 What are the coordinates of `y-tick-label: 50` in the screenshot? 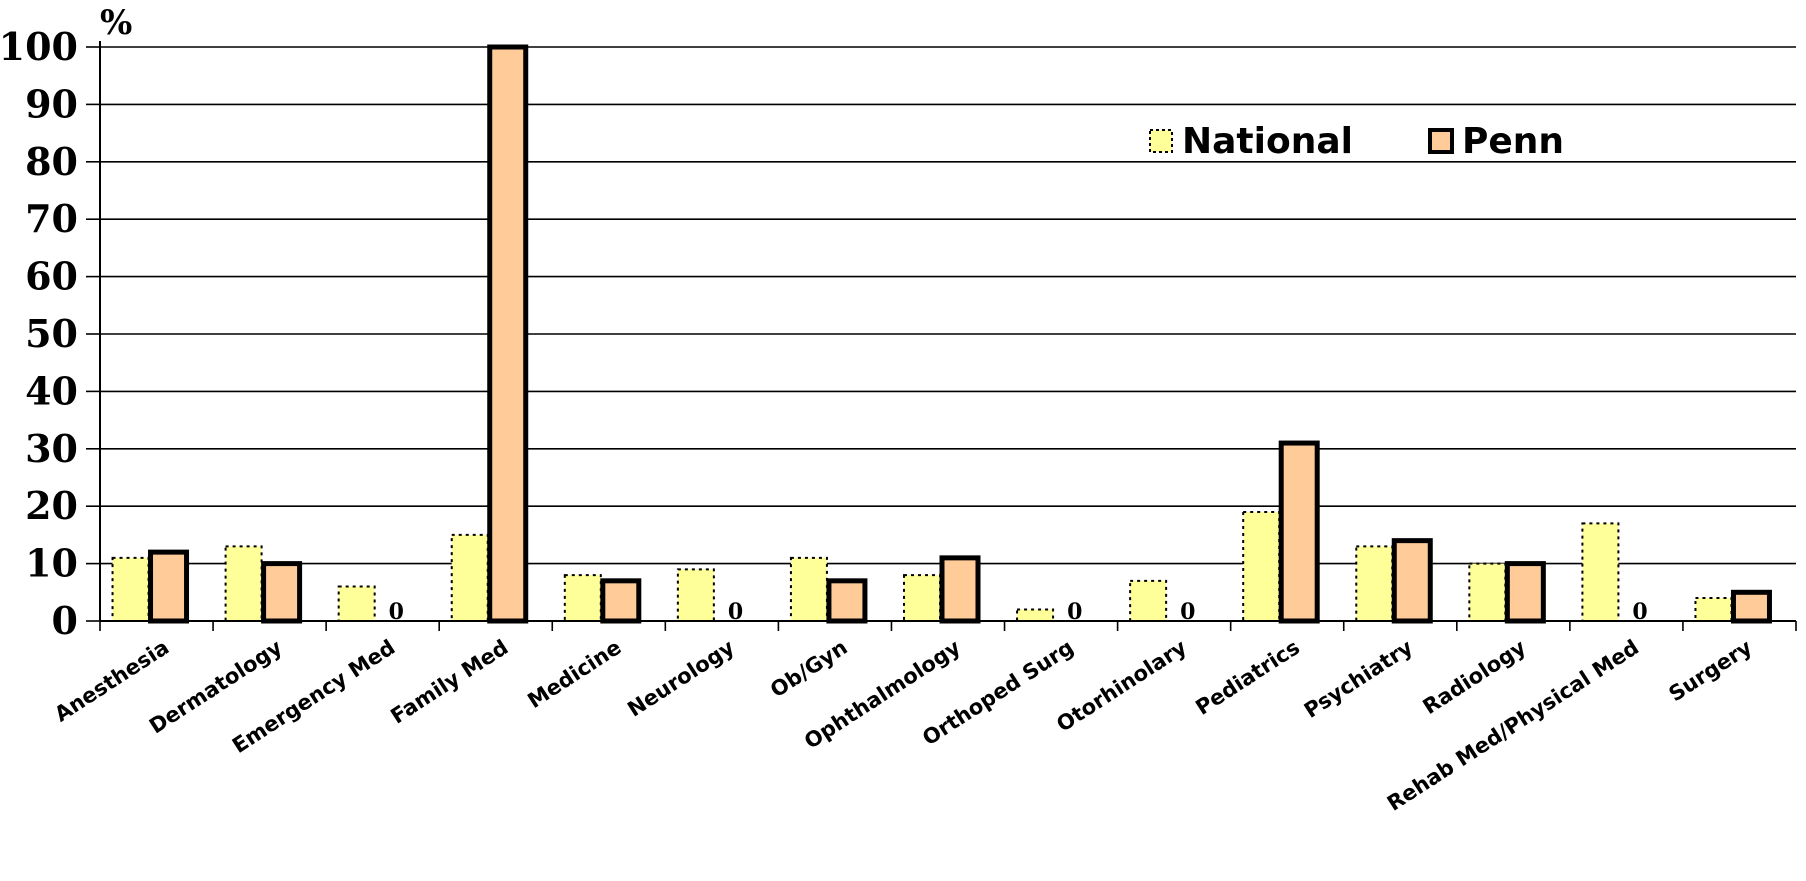 It's located at (51, 333).